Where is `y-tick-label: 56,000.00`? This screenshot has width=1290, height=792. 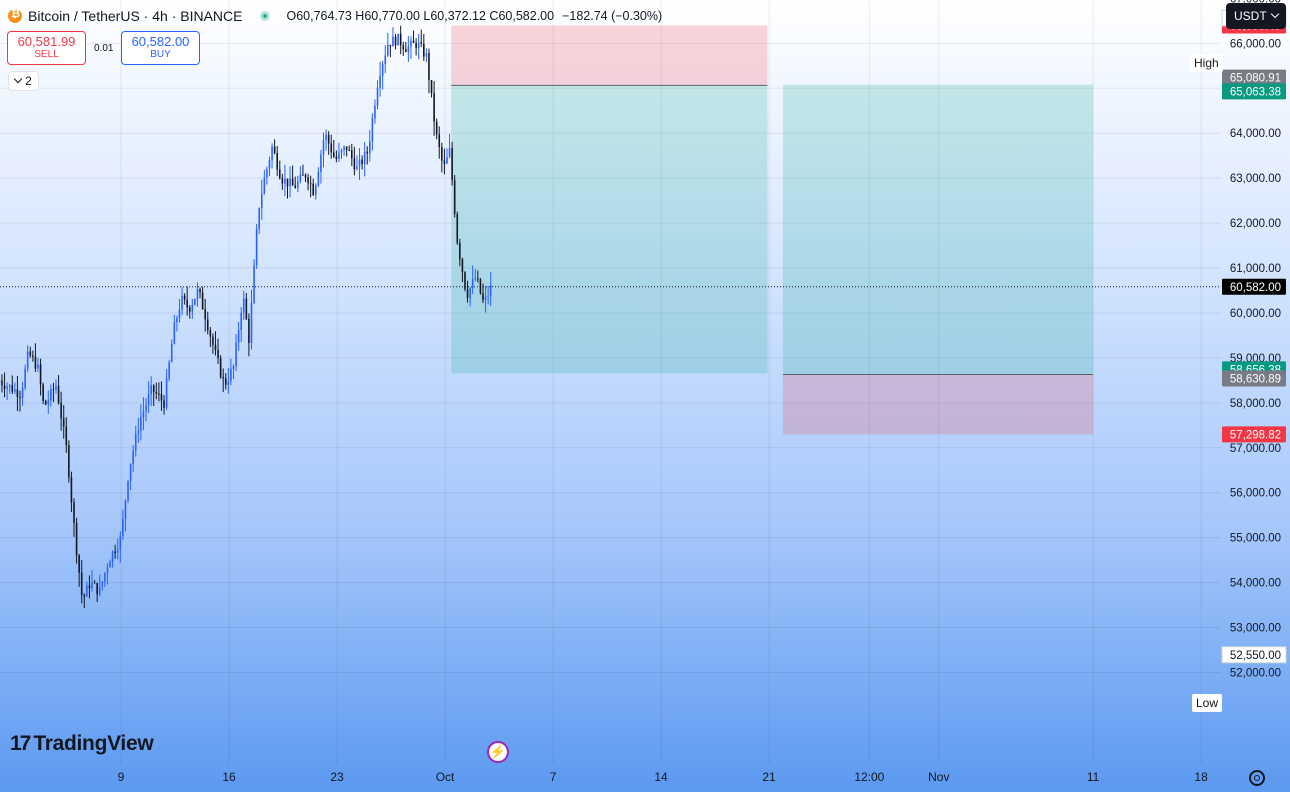 y-tick-label: 56,000.00 is located at coordinates (1255, 494).